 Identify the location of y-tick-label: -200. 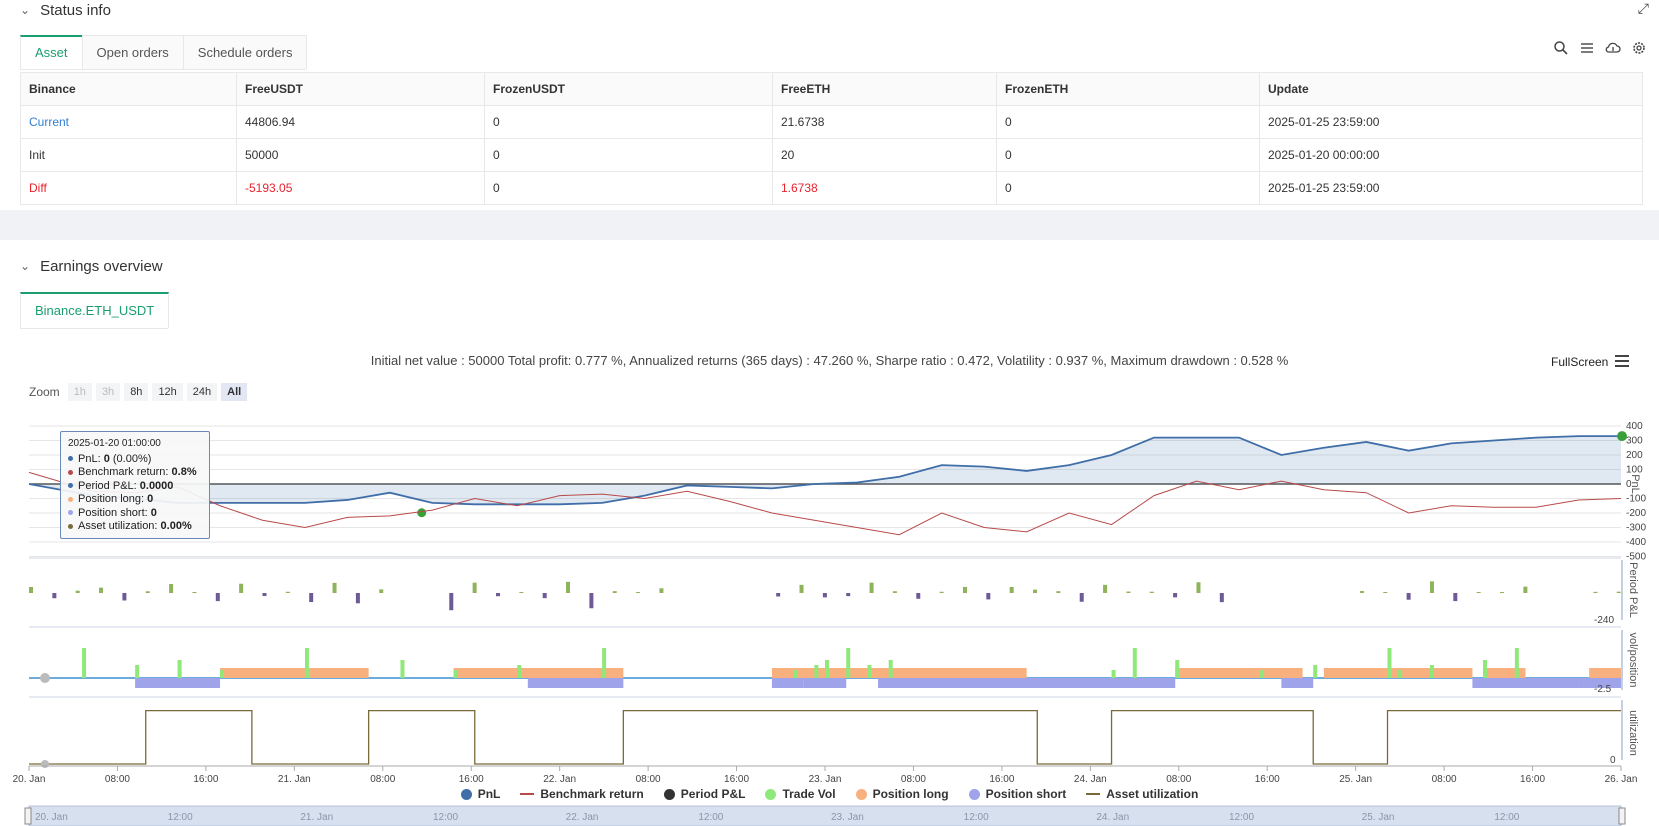
(1636, 513).